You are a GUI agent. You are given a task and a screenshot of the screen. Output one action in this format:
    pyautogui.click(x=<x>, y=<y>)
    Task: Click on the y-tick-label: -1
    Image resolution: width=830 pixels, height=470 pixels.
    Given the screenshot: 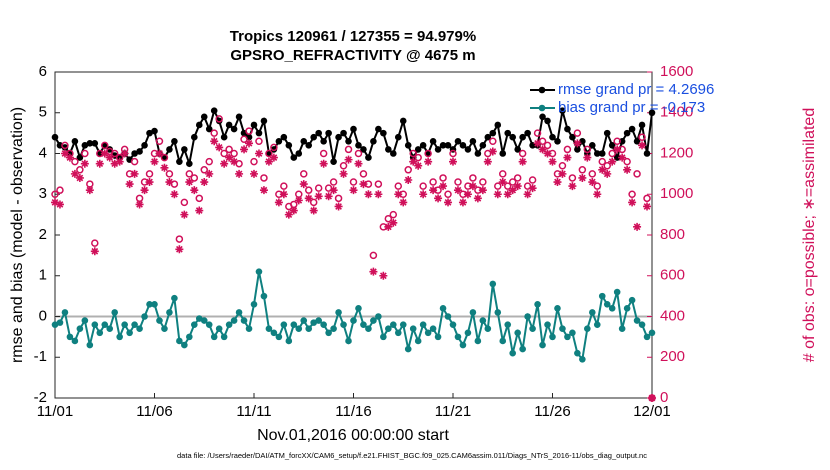 What is the action you would take?
    pyautogui.click(x=40, y=356)
    